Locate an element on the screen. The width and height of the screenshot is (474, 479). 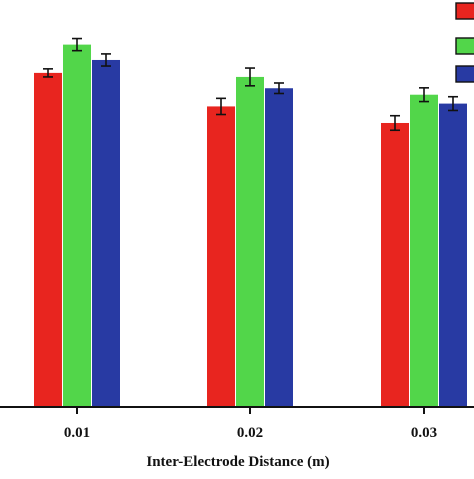
bar-0.01-series-2 is located at coordinates (77, 225).